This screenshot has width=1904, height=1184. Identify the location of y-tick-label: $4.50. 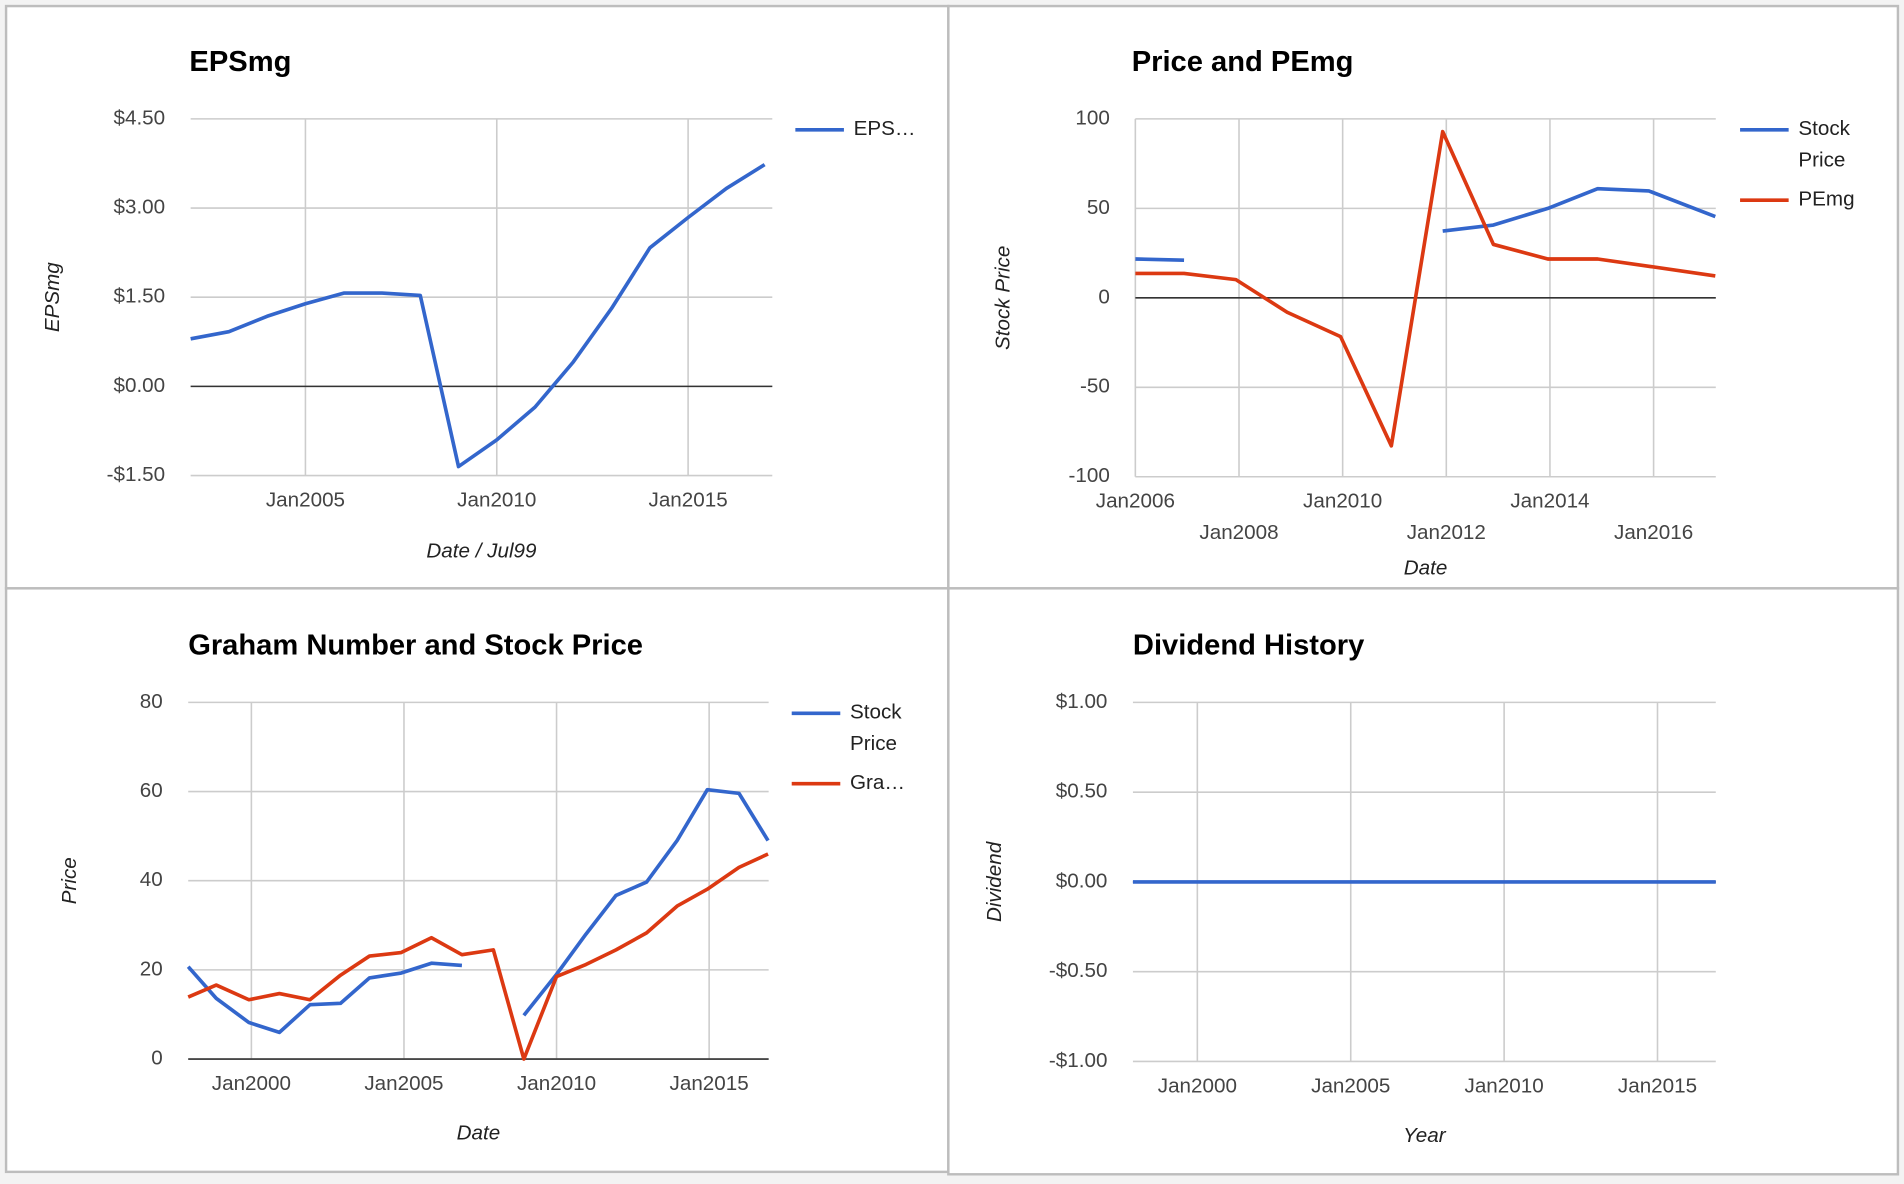
(139, 117).